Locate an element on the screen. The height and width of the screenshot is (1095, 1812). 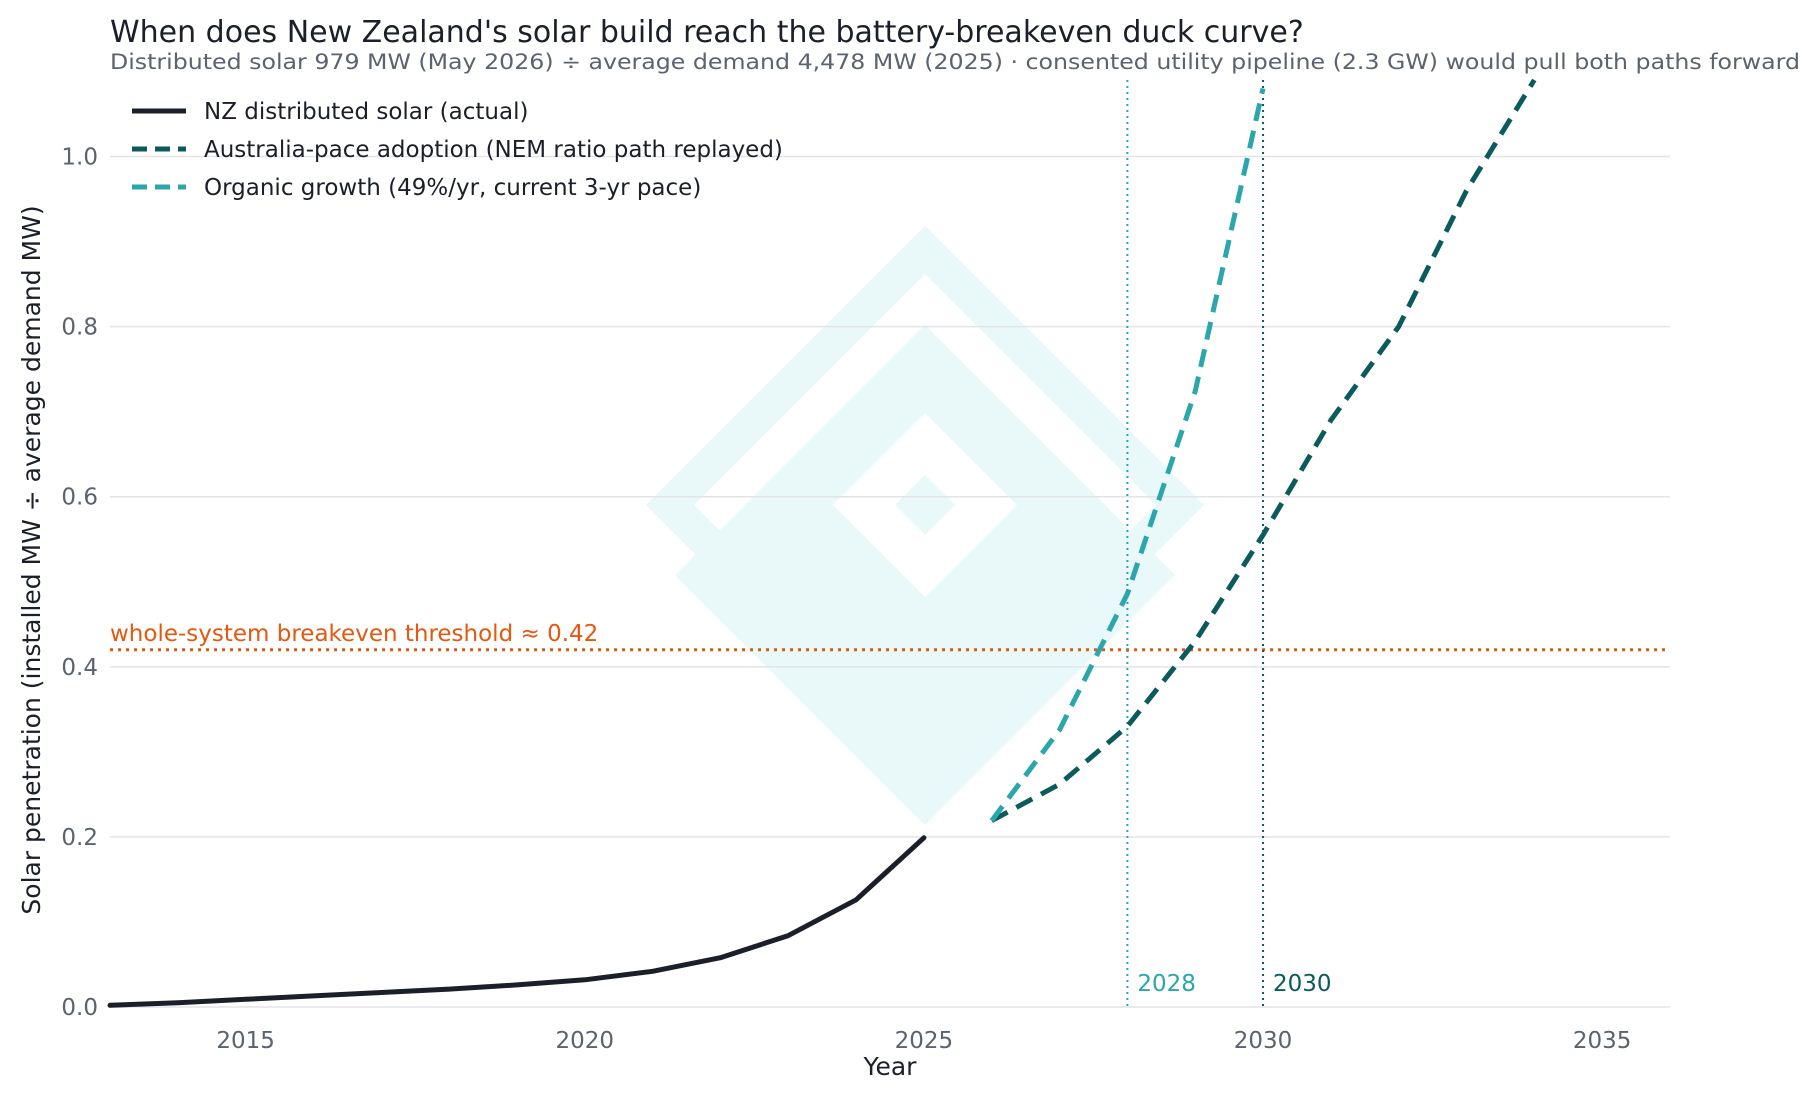
y-tick-label: 0.2 is located at coordinates (79, 838).